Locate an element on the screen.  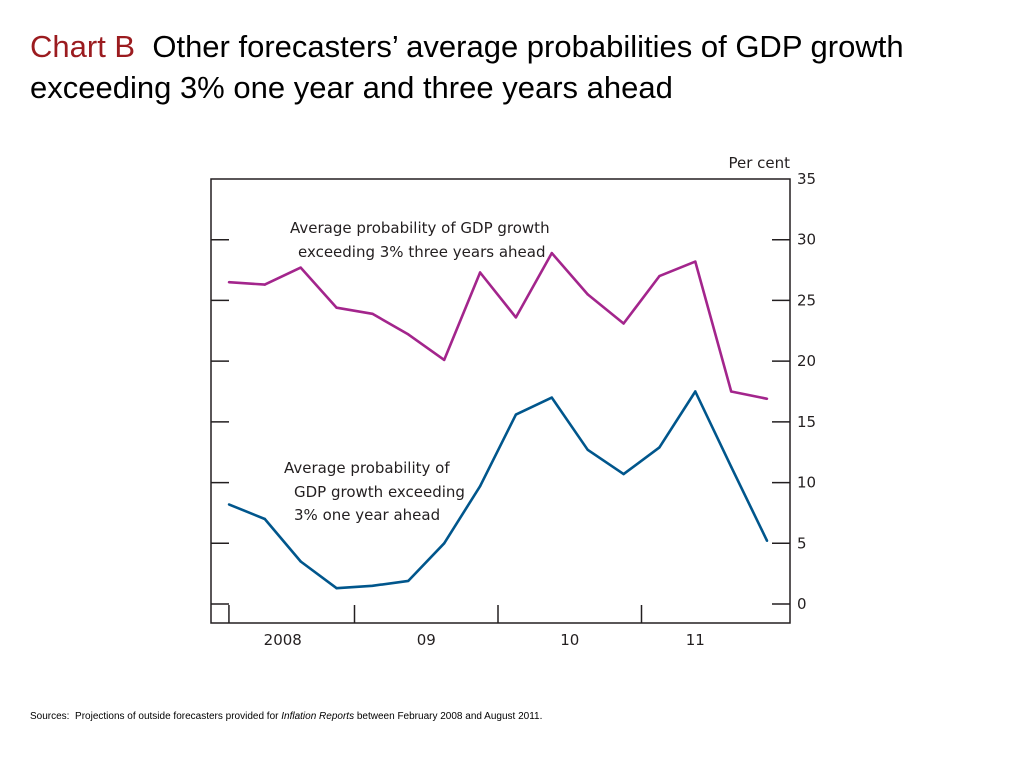
y-tick-label-15: 15 is located at coordinates (806, 422).